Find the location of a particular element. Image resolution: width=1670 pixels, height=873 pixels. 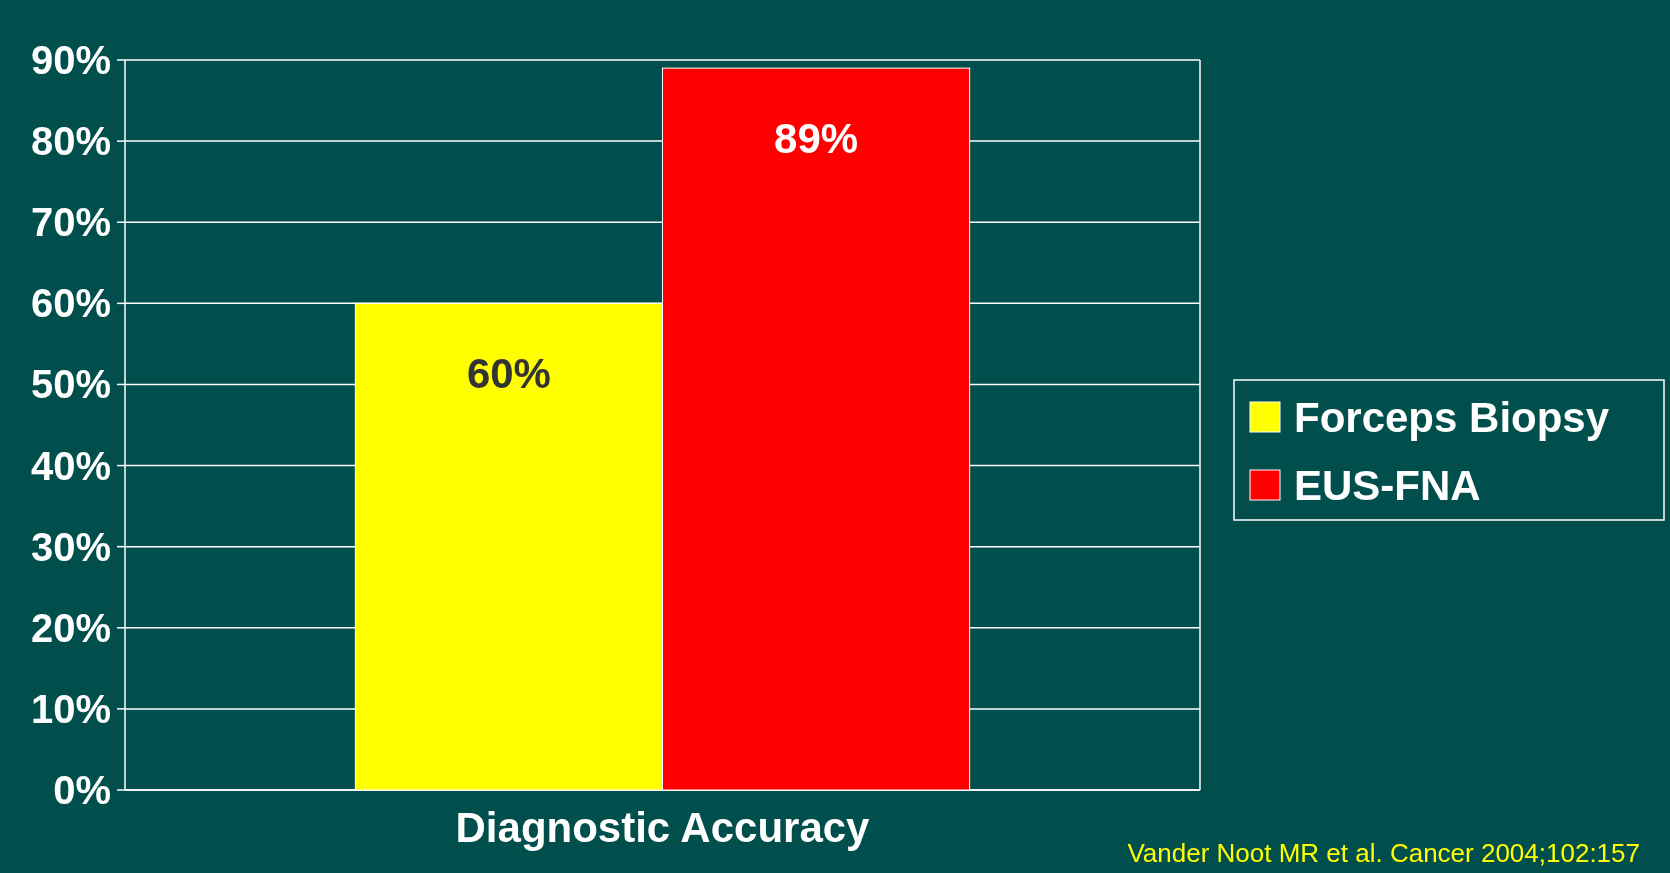

x-tick-label: Diagnostic Accuracy is located at coordinates (663, 827).